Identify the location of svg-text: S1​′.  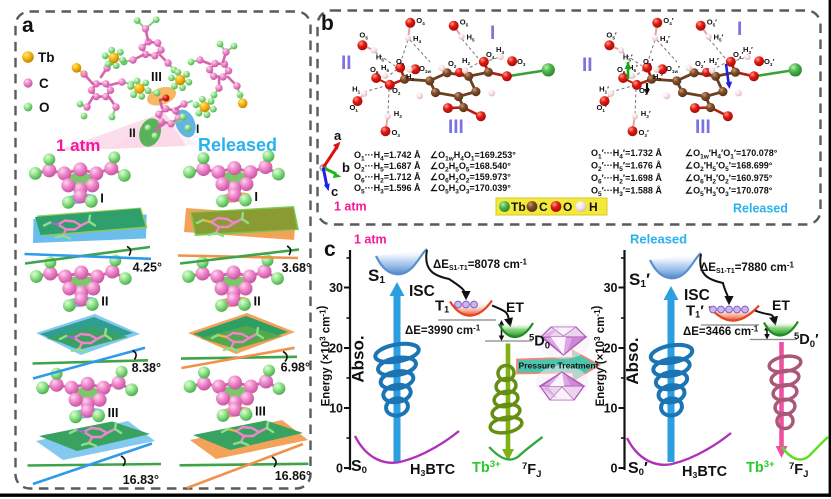
(639, 280).